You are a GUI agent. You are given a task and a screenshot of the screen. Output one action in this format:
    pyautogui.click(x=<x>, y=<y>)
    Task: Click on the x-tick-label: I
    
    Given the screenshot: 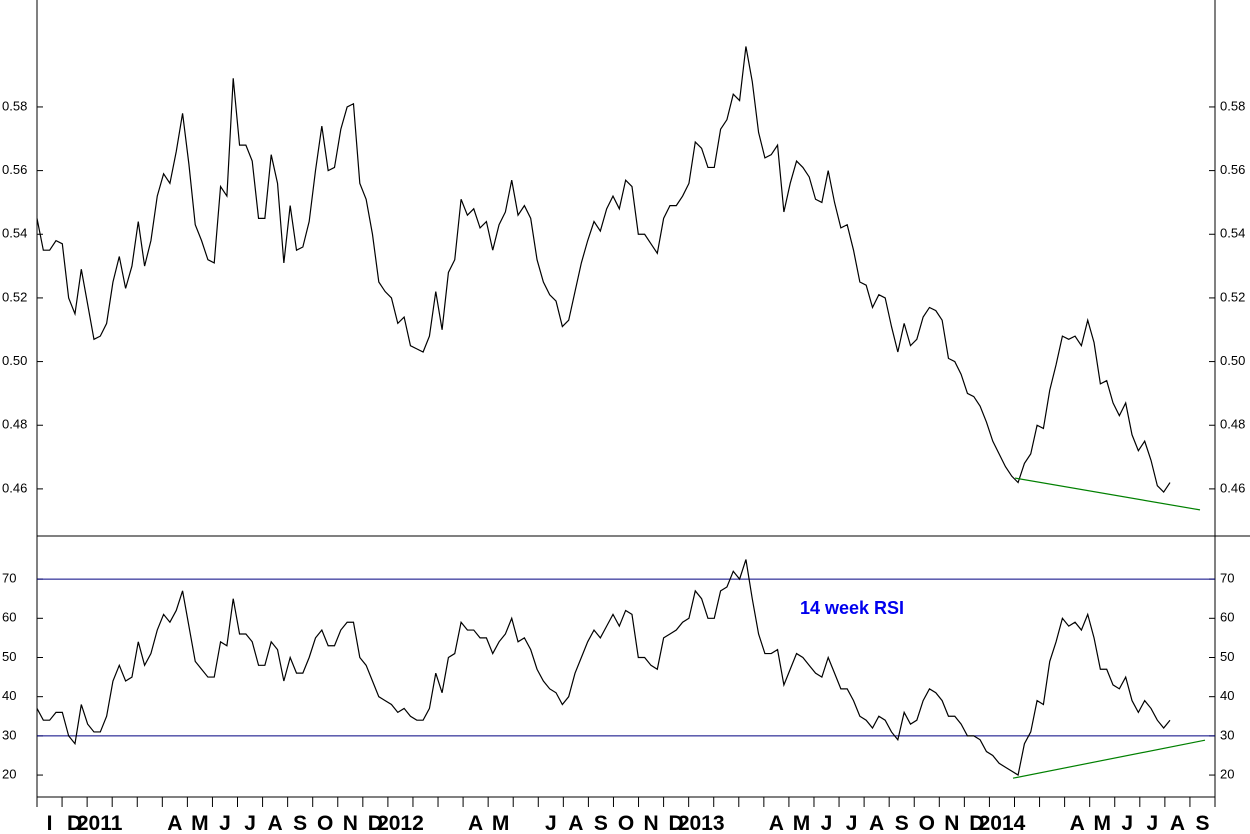 What is the action you would take?
    pyautogui.click(x=50, y=823)
    